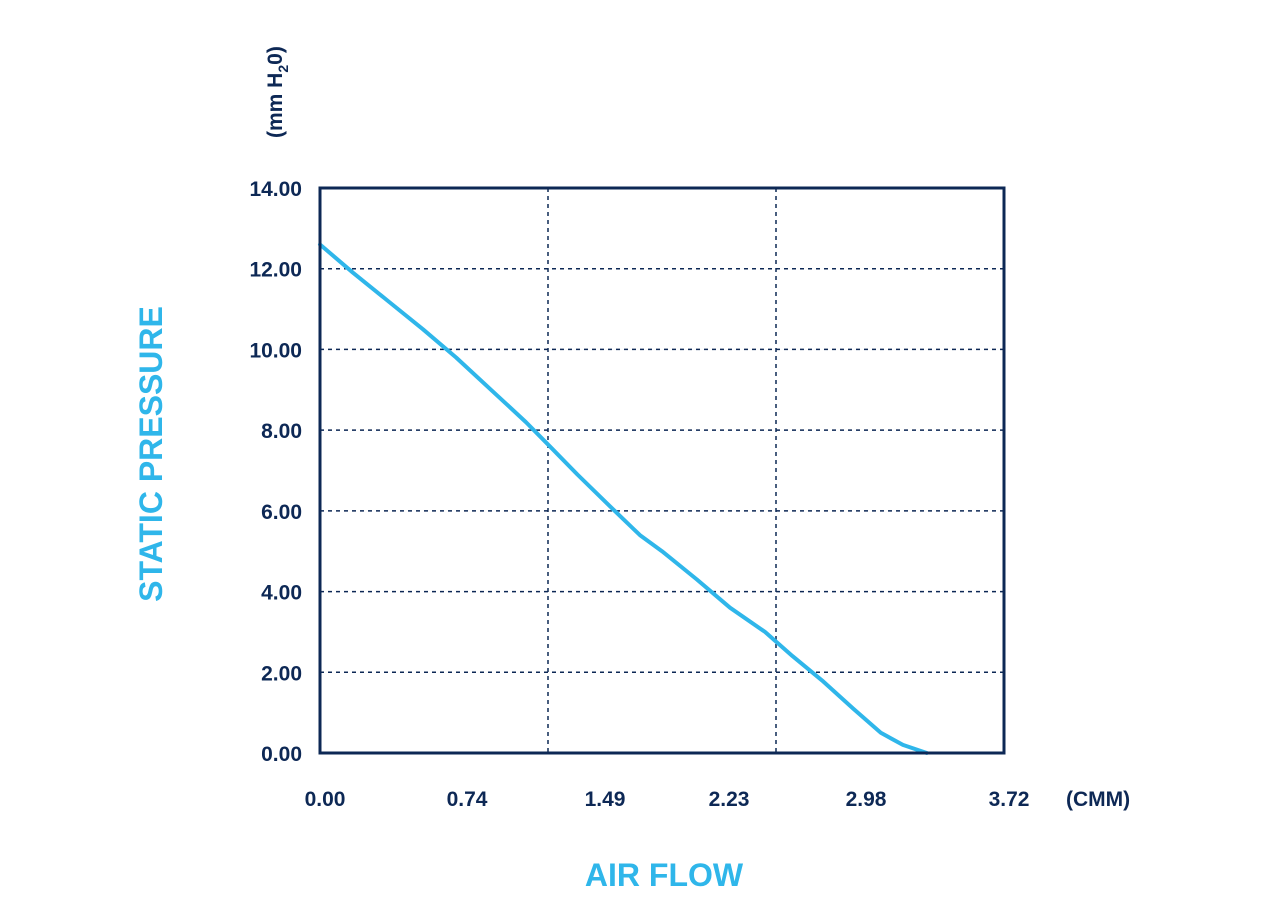  What do you see at coordinates (667, 799) in the screenshot?
I see `x-tick-labels: 0.00 0.74 1.49 2.23 2.98 3.72` at bounding box center [667, 799].